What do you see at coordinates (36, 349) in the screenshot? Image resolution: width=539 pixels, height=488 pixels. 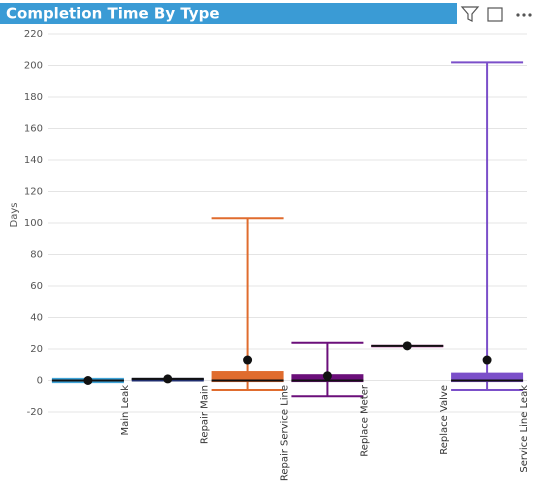 I see `y-tick-label: 20` at bounding box center [36, 349].